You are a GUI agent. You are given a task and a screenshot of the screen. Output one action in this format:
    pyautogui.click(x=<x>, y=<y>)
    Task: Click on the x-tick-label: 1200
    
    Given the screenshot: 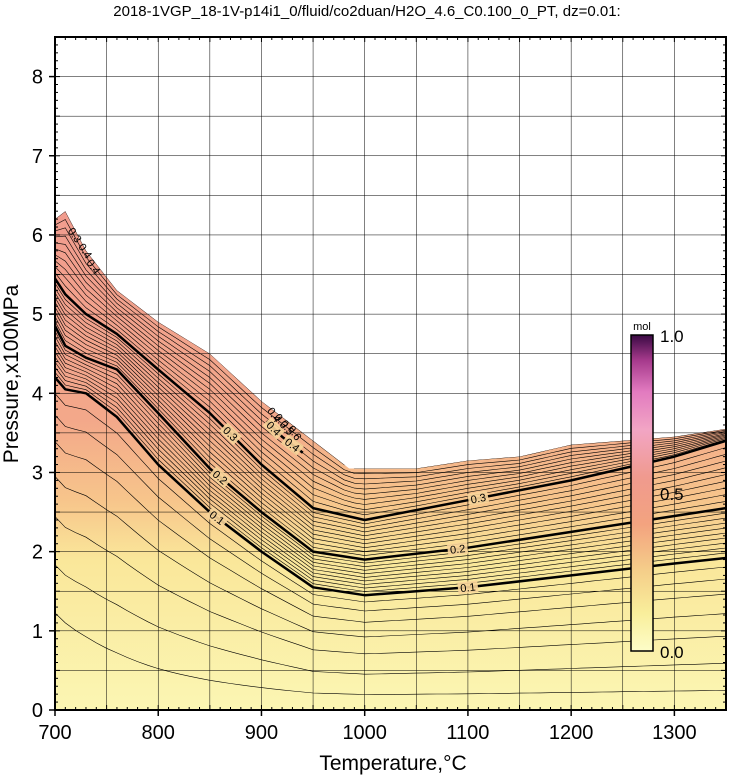 What is the action you would take?
    pyautogui.click(x=571, y=733)
    